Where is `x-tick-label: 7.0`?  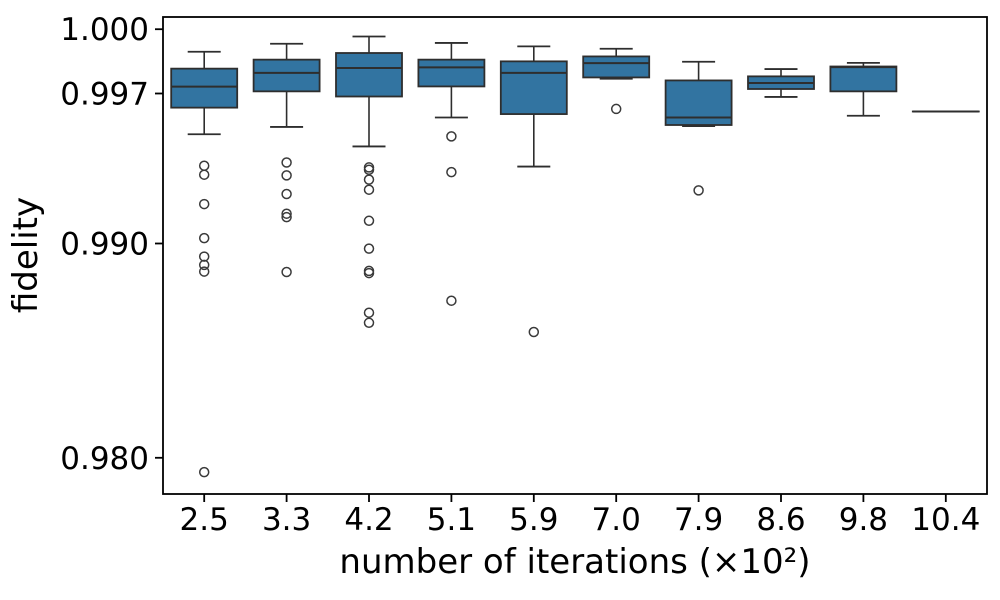 x-tick-label: 7.0 is located at coordinates (616, 520).